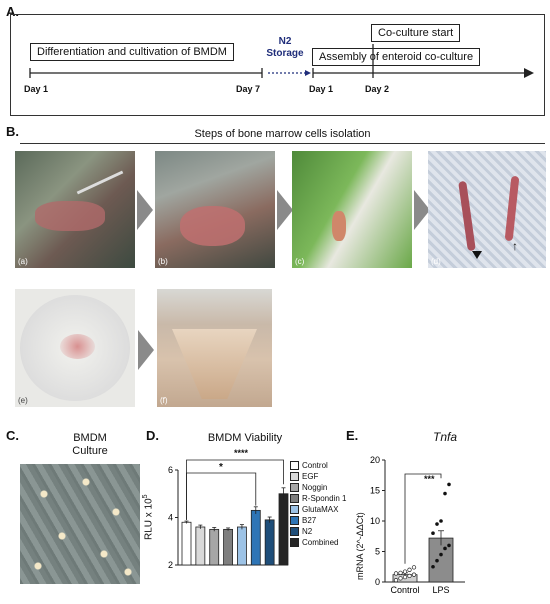 This screenshot has width=550, height=604. I want to click on legend-item-n2: N2, so click(318, 531).